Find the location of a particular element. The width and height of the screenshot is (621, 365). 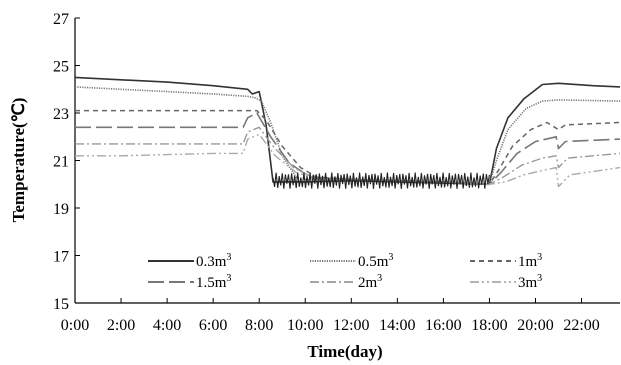

legend-label-3: 1.5m3 is located at coordinates (213, 282).